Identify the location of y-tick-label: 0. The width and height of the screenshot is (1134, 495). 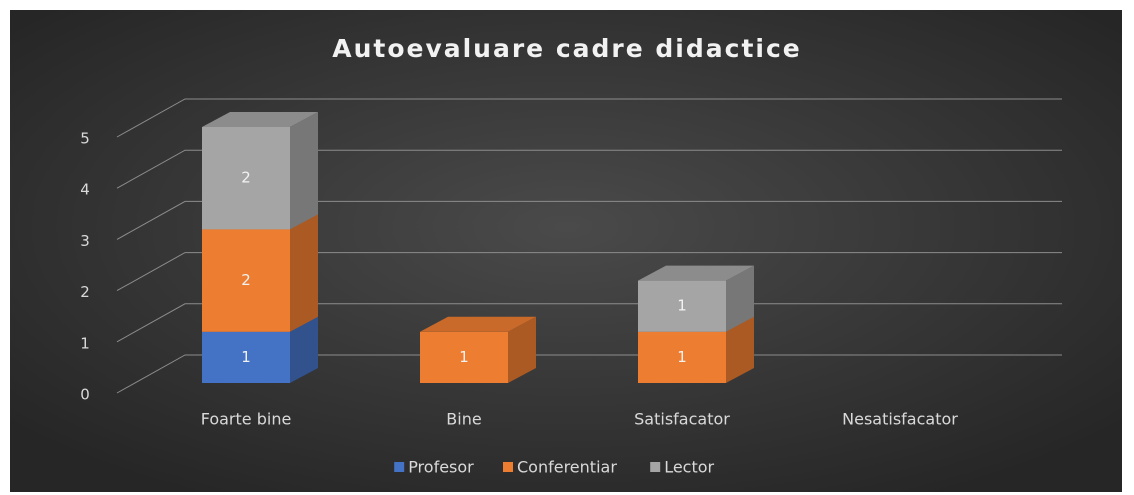
(85, 395).